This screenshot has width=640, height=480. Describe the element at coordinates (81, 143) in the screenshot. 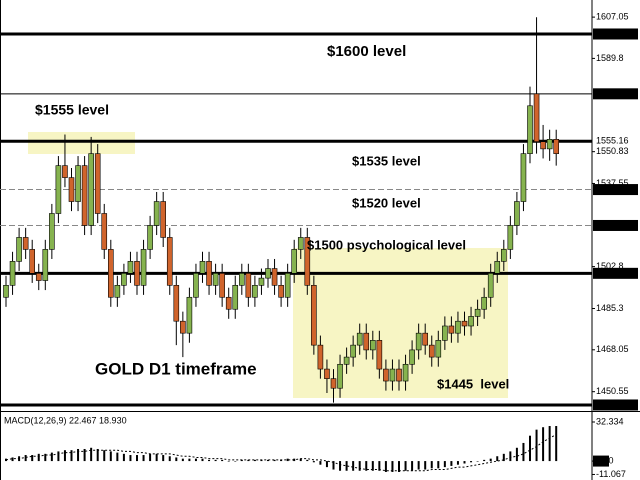

I see `highlight-zone` at that location.